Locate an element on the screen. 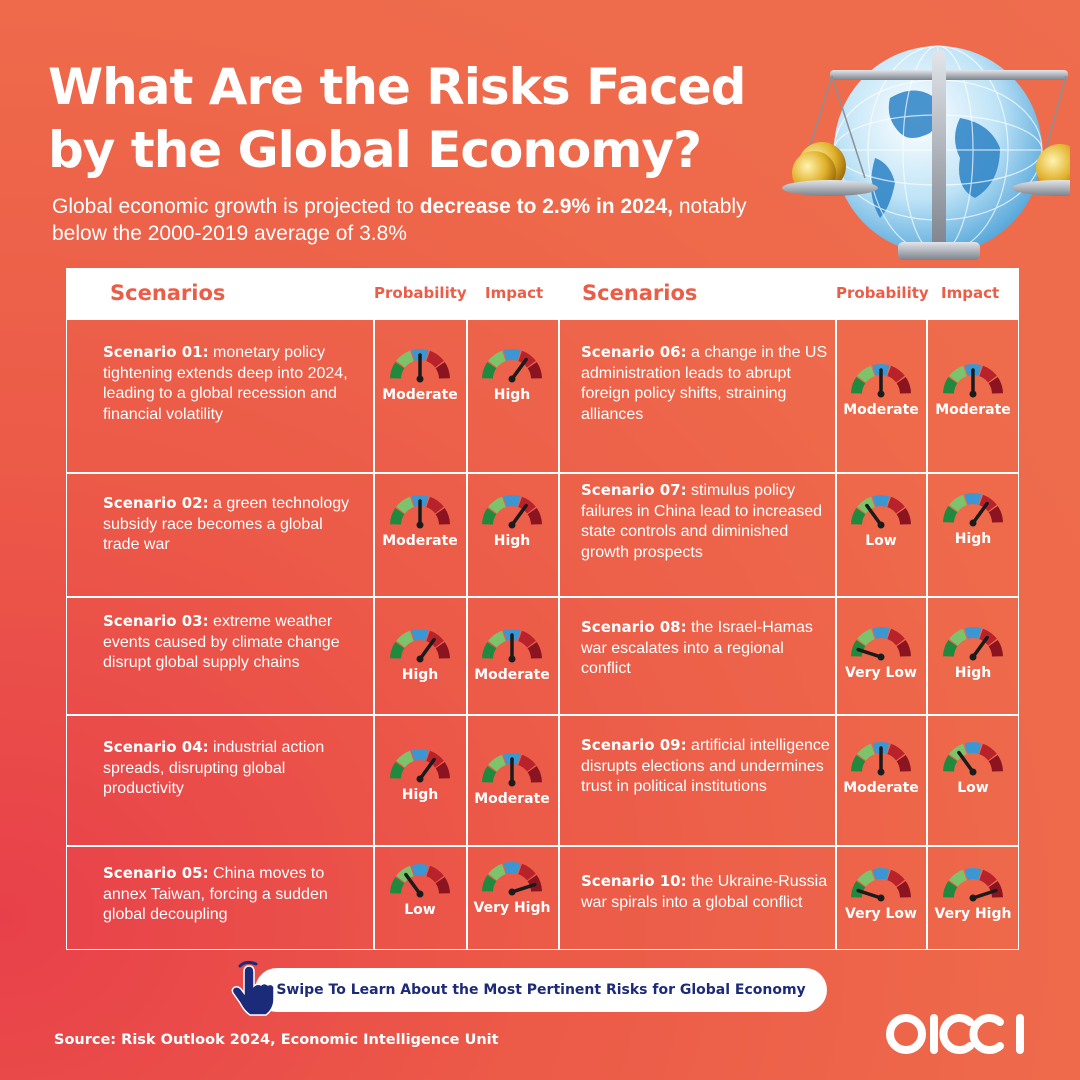  impact-gauge: Very High is located at coordinates (973, 897).